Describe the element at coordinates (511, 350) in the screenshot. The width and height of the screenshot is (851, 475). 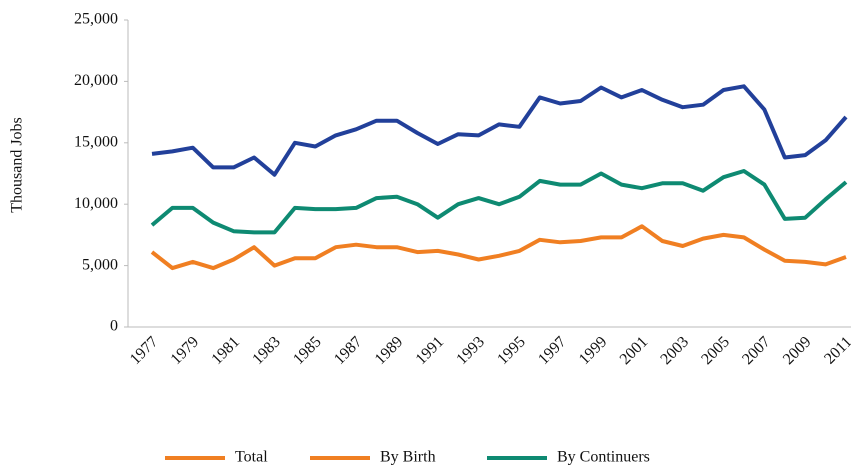
I see `x-tick-label: 1995` at that location.